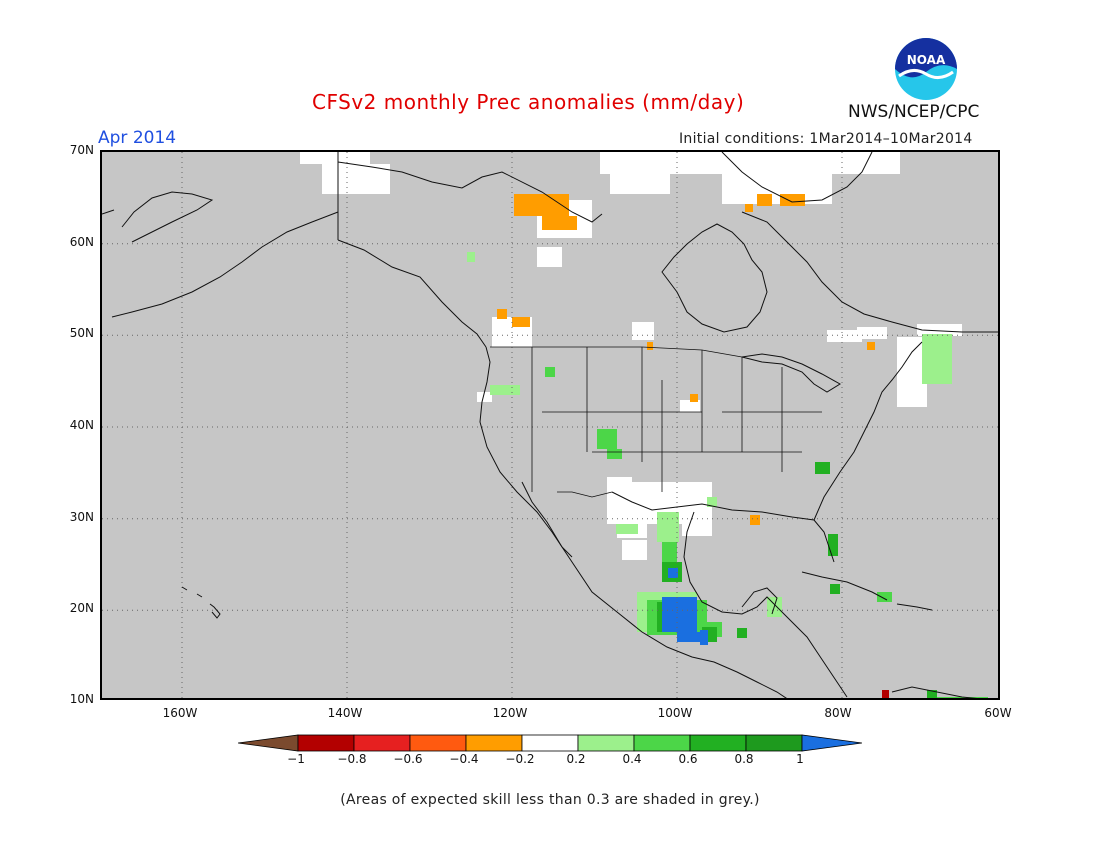 The height and width of the screenshot is (850, 1100). Describe the element at coordinates (81, 242) in the screenshot. I see `lat-label: 60N` at that location.